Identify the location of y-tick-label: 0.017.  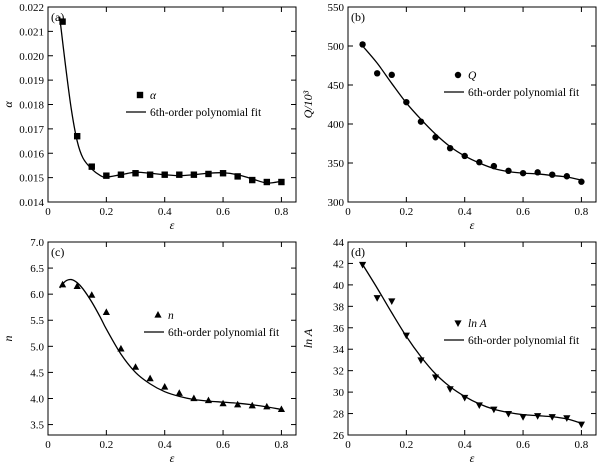
(31, 130).